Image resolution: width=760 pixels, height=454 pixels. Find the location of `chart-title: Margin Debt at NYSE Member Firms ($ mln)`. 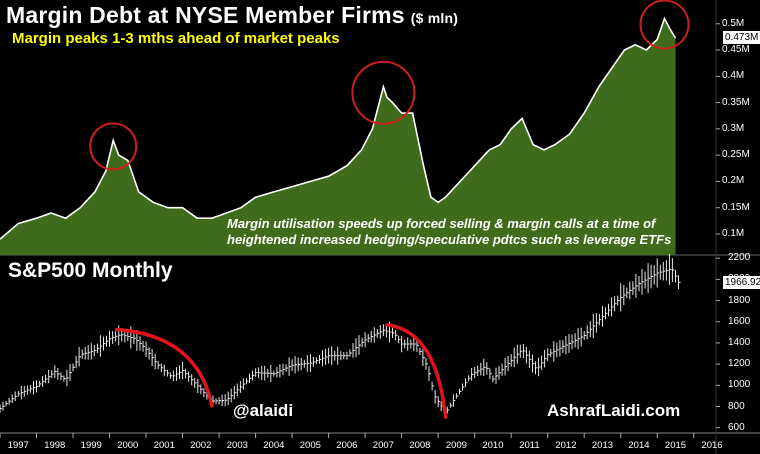

chart-title: Margin Debt at NYSE Member Firms ($ mln) is located at coordinates (232, 15).